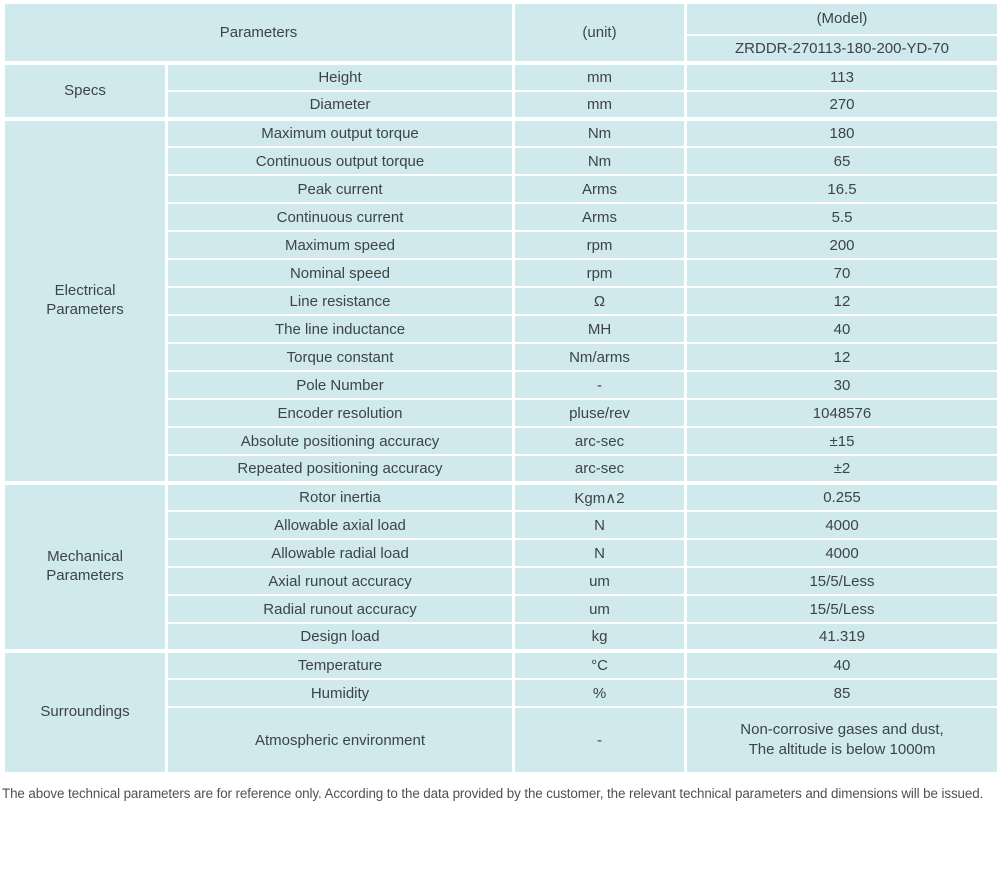  I want to click on unit-cell: Arms, so click(599, 189).